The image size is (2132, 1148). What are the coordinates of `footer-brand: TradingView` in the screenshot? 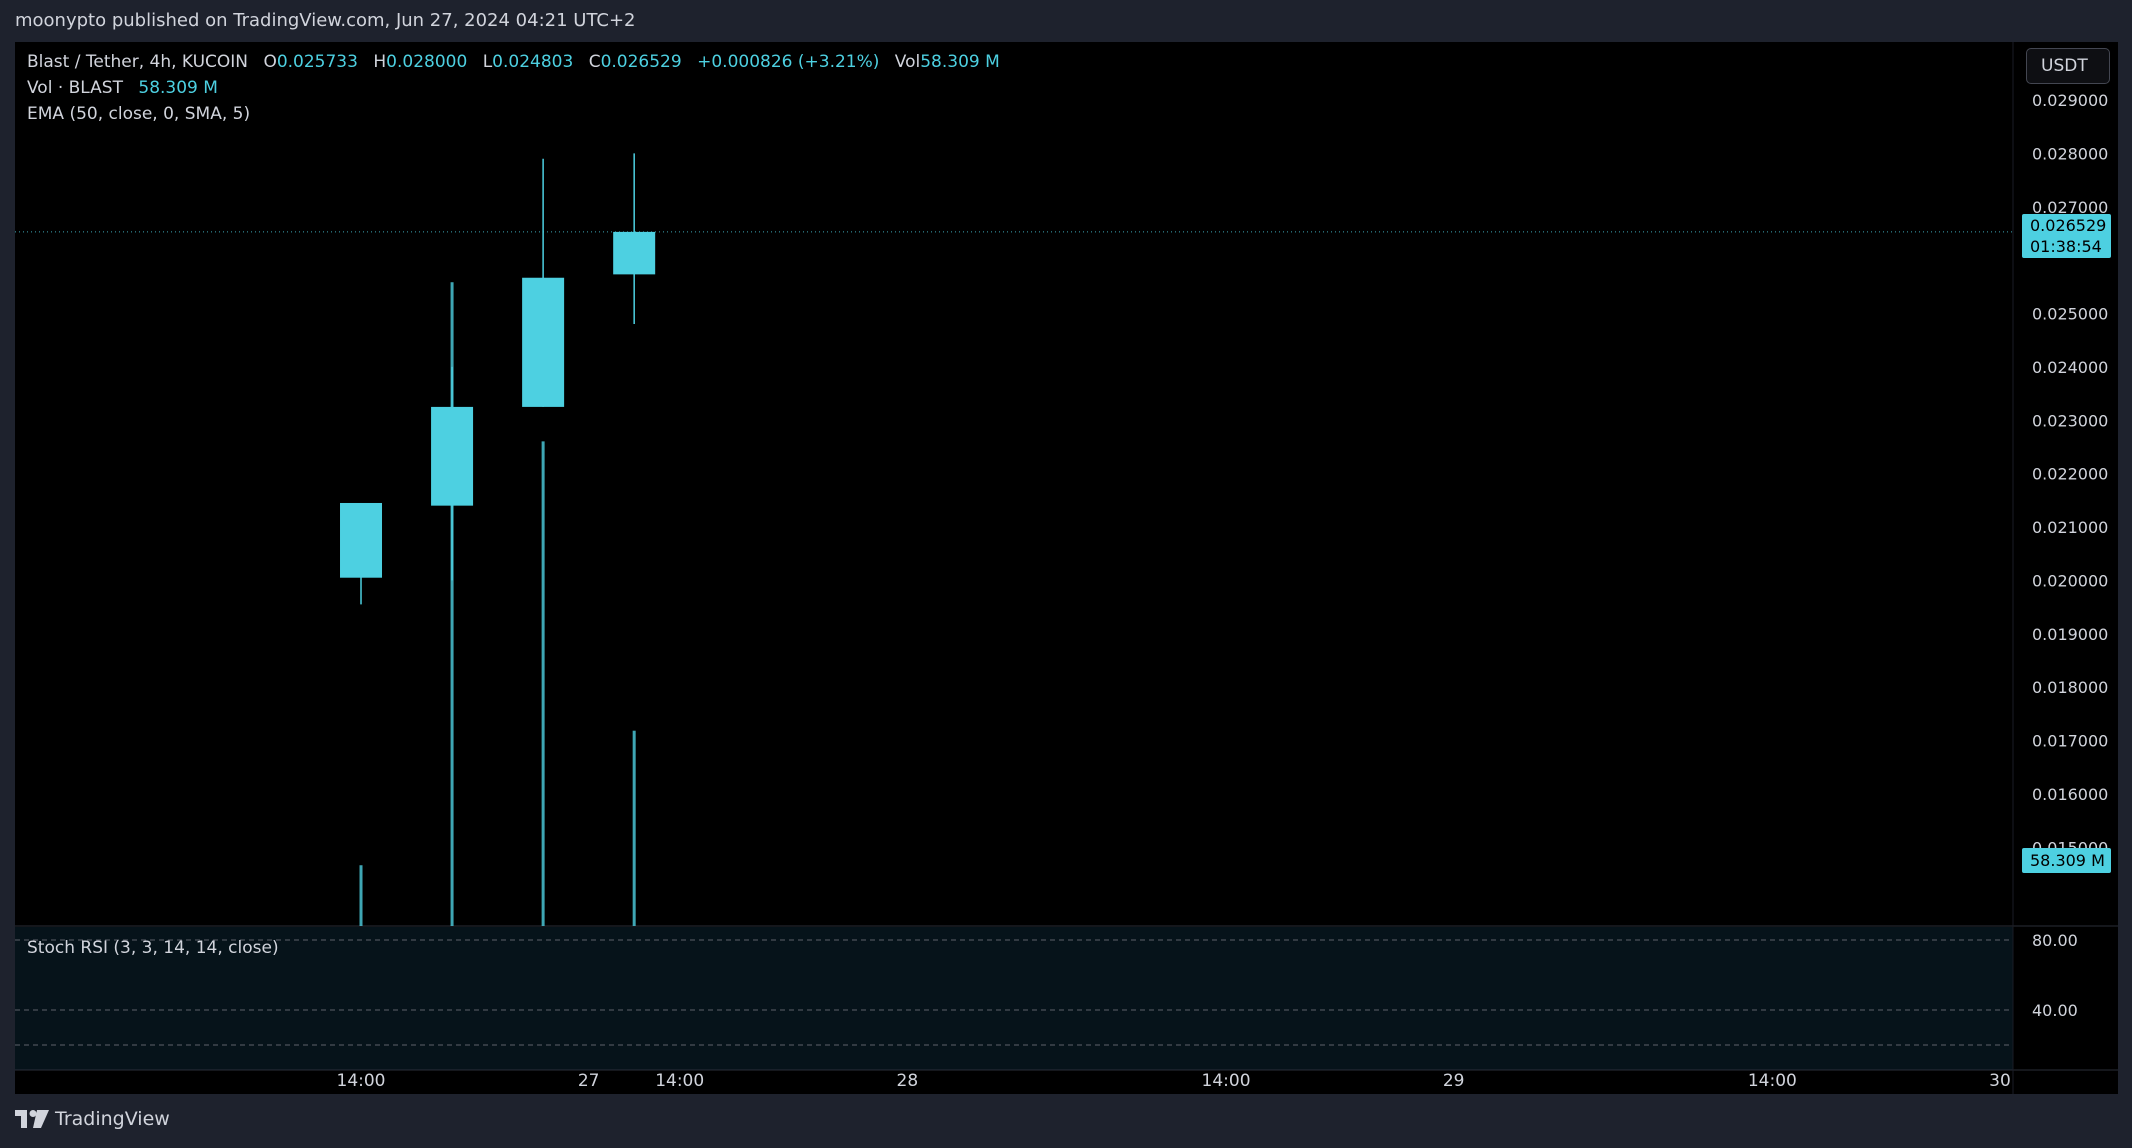 It's located at (92, 1119).